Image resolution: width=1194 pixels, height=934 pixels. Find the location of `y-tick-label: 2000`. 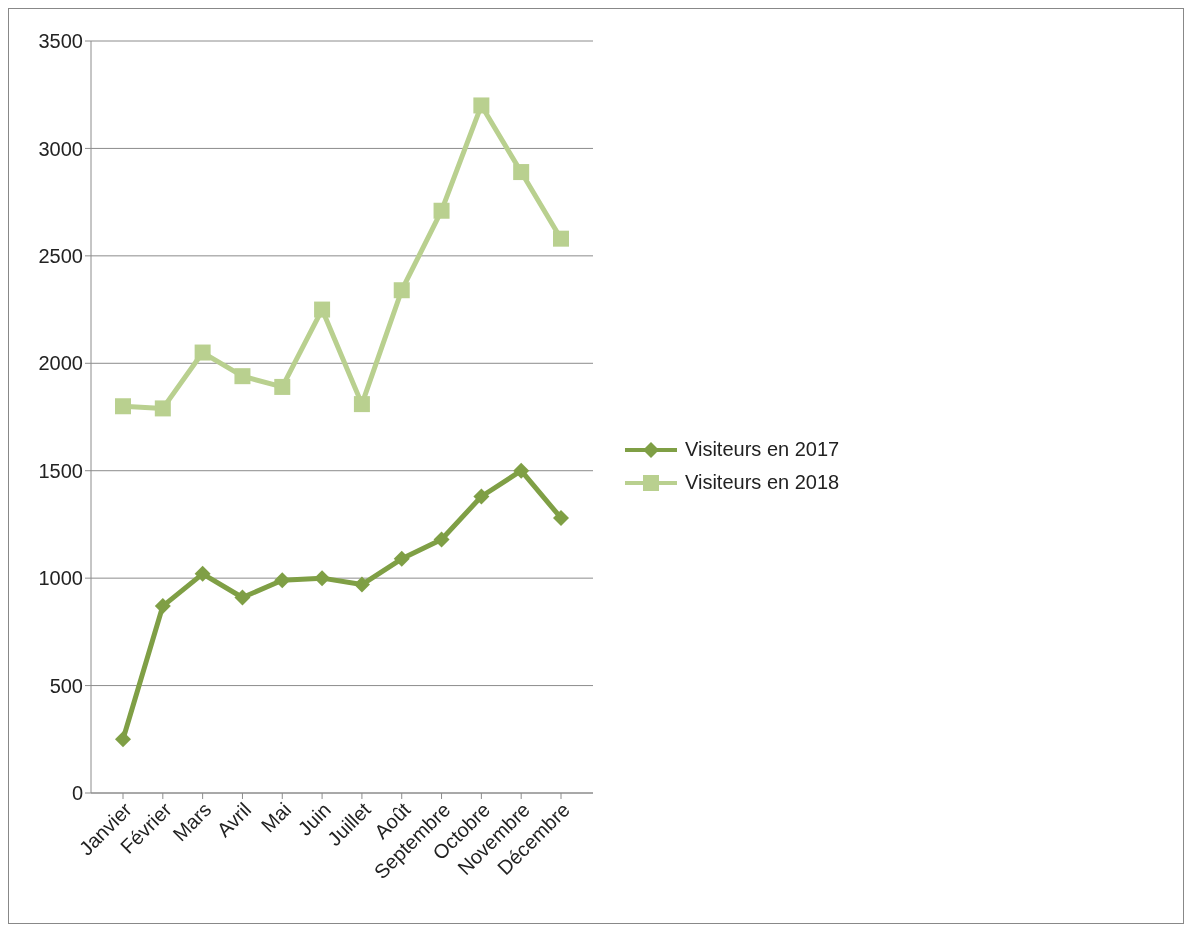

y-tick-label: 2000 is located at coordinates (60, 363).